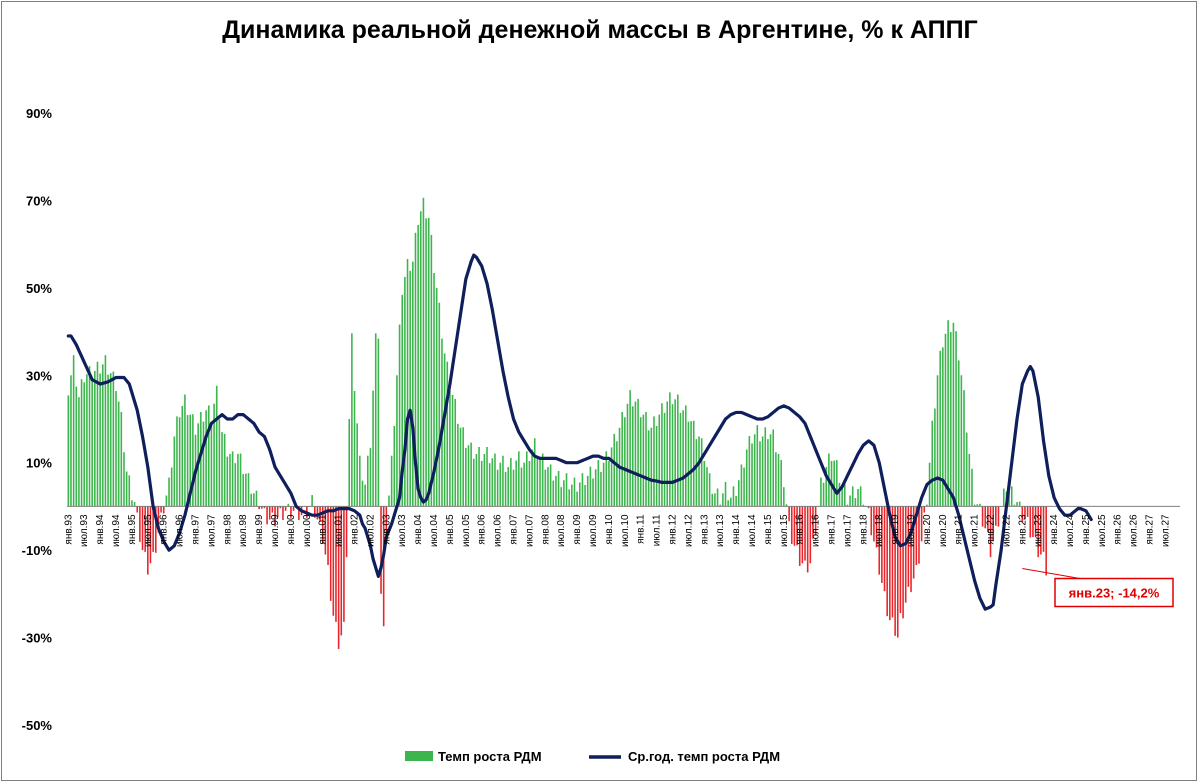  Describe the element at coordinates (561, 530) in the screenshot. I see `x-tick-label: июл.08` at that location.